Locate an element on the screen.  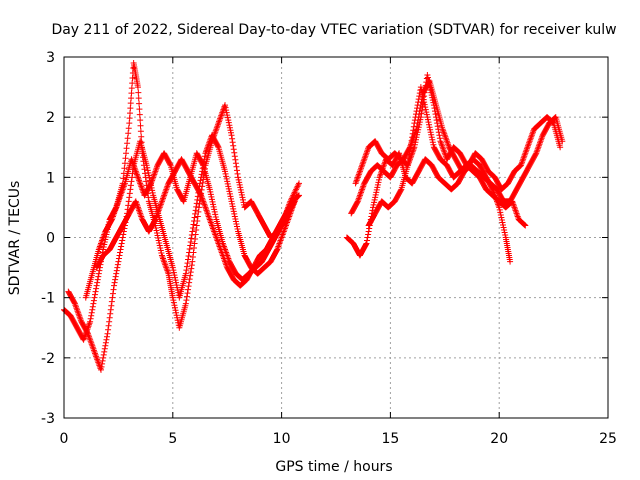
x-tick-label: 20 is located at coordinates (499, 439).